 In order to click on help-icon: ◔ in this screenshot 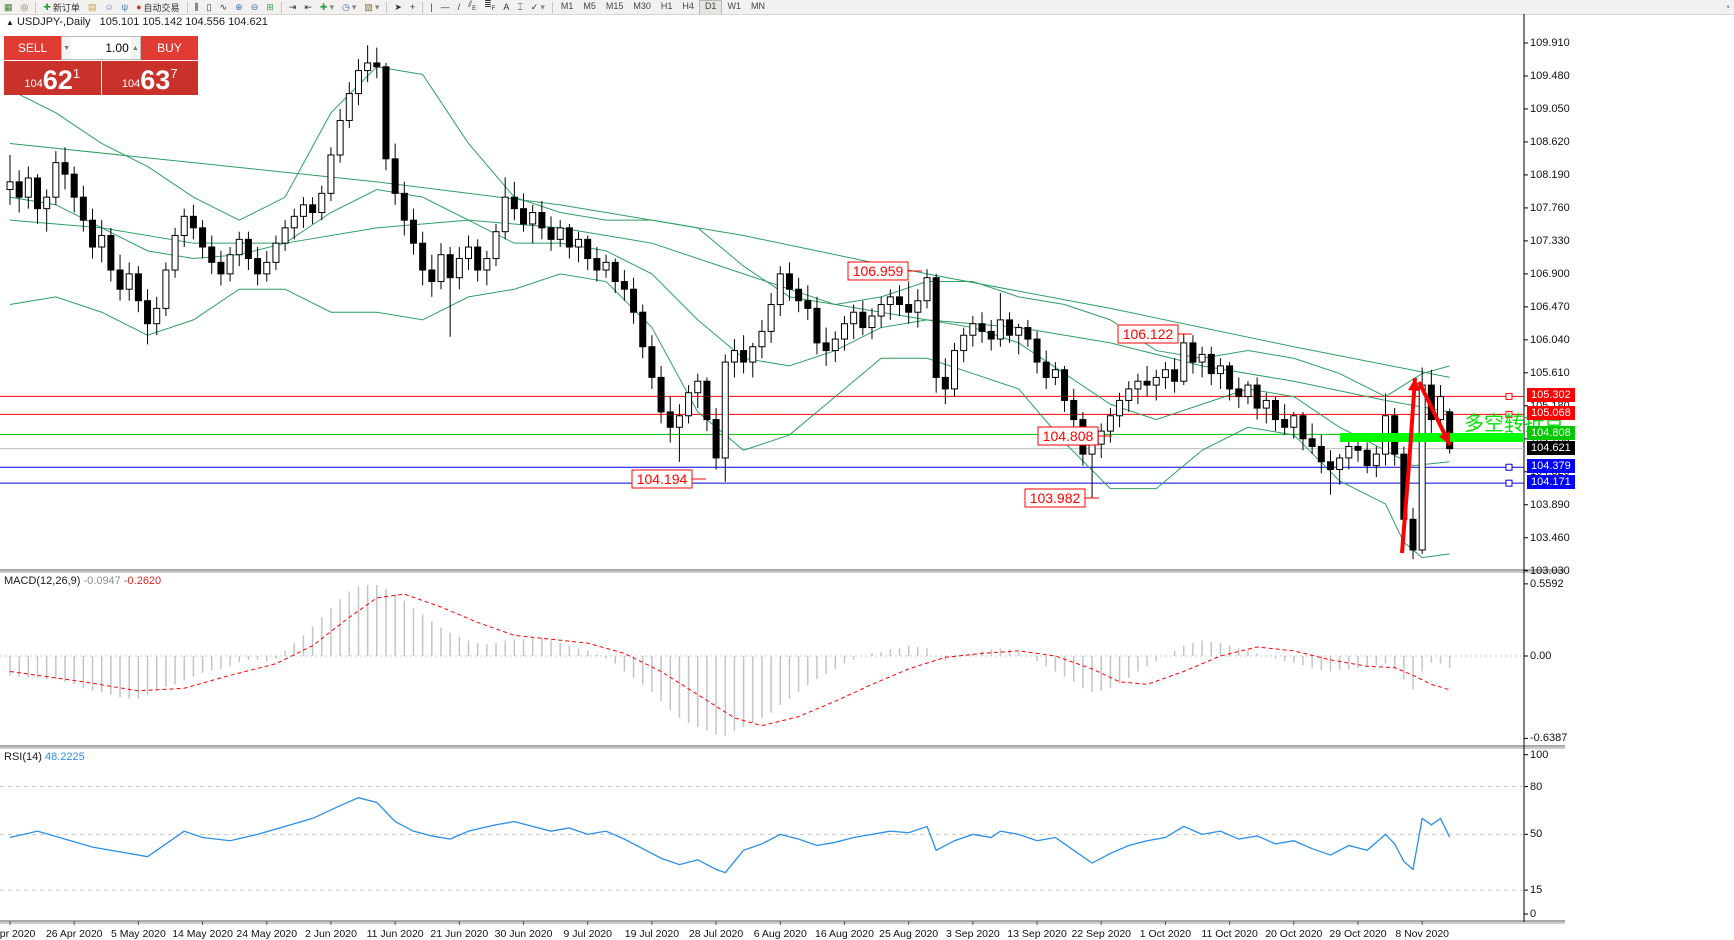, I will do `click(1727, 6)`.